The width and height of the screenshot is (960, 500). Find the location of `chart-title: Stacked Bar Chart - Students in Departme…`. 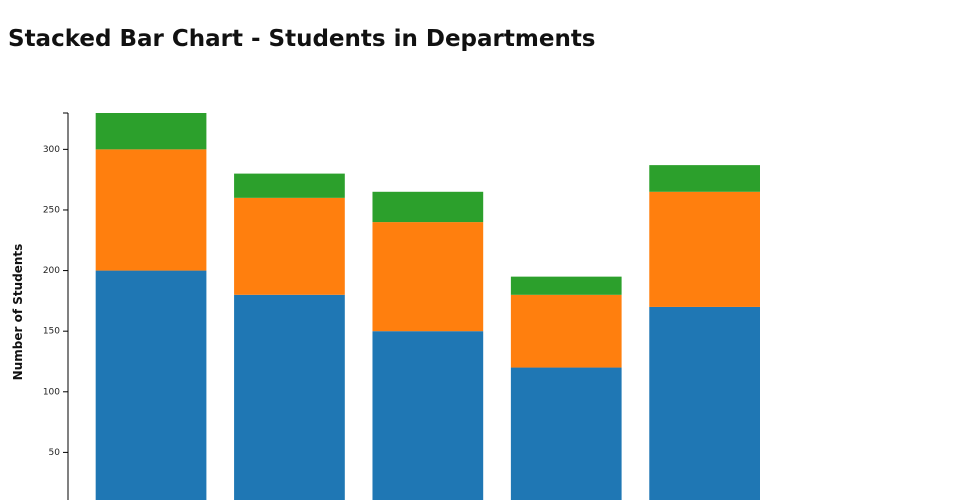

chart-title: Stacked Bar Chart - Students in Departme… is located at coordinates (302, 39).